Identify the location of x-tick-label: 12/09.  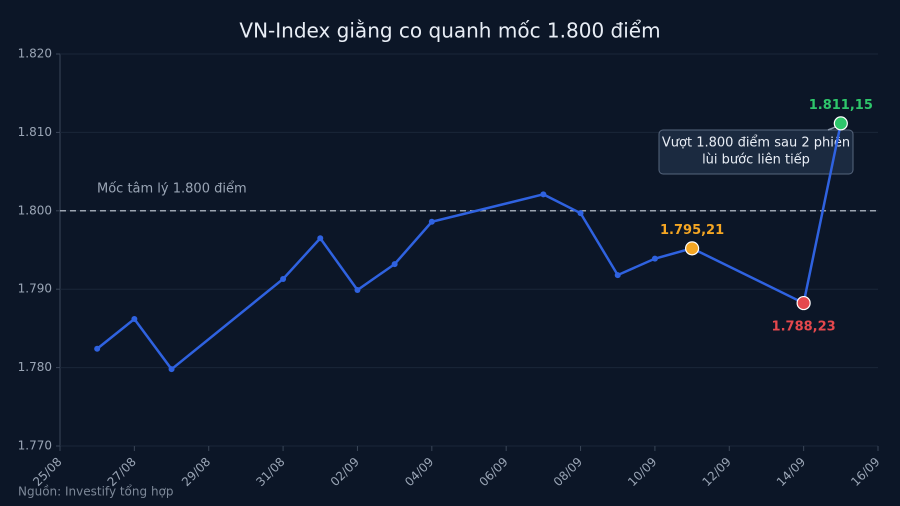
(717, 472).